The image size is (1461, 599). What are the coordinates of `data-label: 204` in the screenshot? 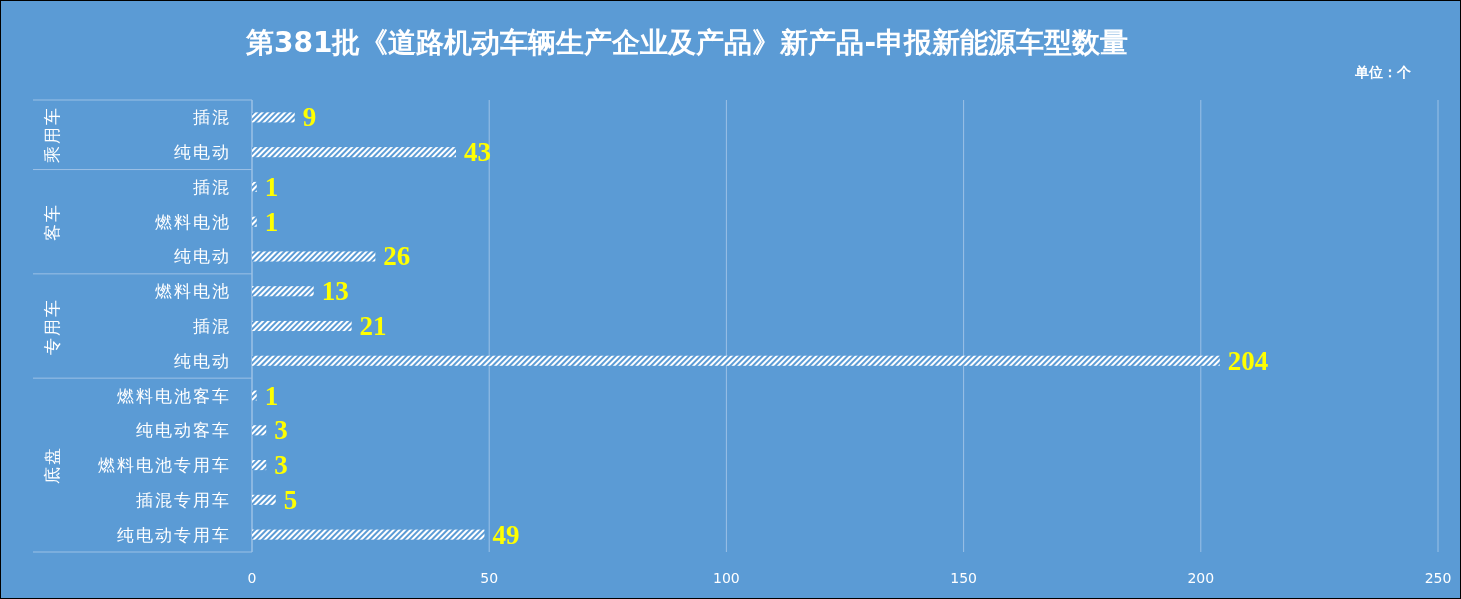 It's located at (1248, 360).